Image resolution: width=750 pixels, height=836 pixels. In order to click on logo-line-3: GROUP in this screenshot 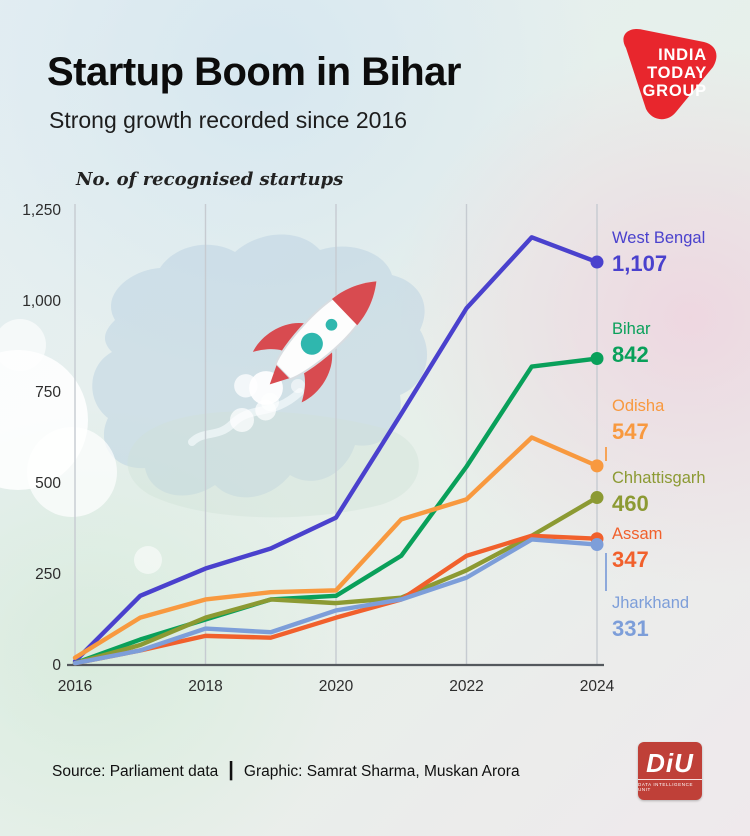, I will do `click(674, 91)`.